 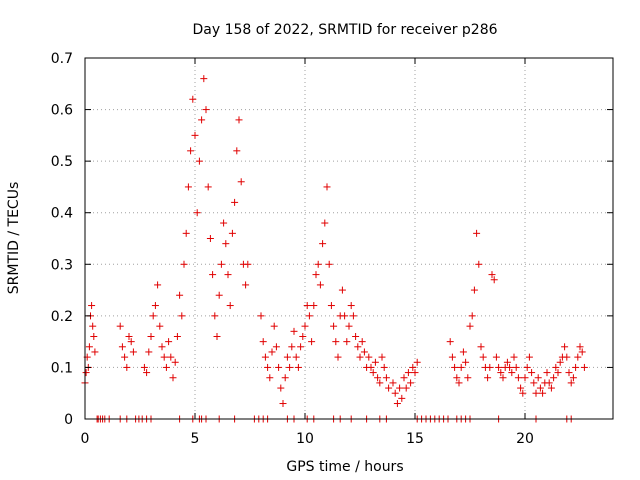 What do you see at coordinates (14, 238) in the screenshot?
I see `y-axis-label: SRMTID / TECUs` at bounding box center [14, 238].